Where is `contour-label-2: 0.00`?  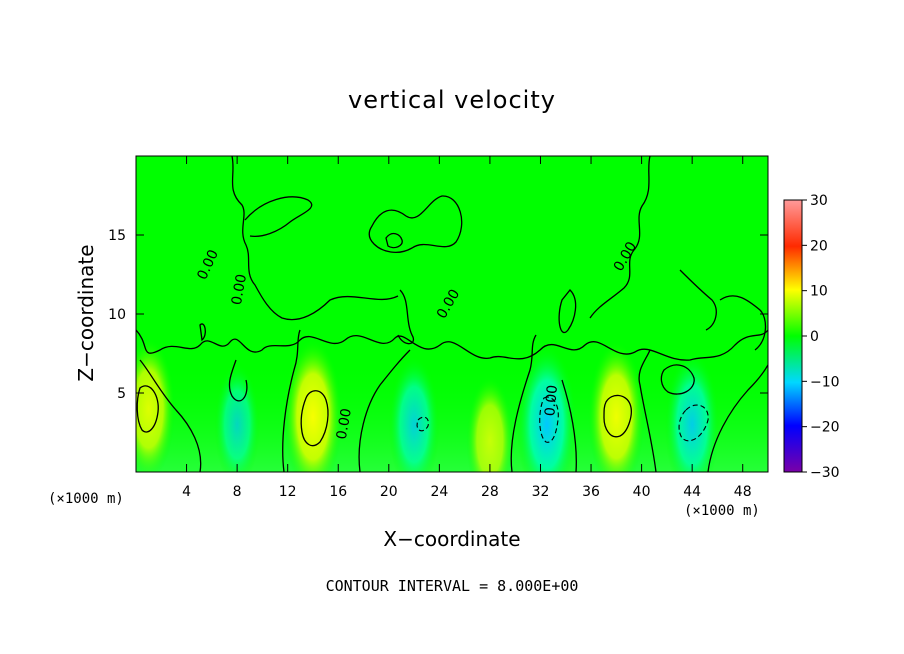 contour-label-2: 0.00 is located at coordinates (239, 289).